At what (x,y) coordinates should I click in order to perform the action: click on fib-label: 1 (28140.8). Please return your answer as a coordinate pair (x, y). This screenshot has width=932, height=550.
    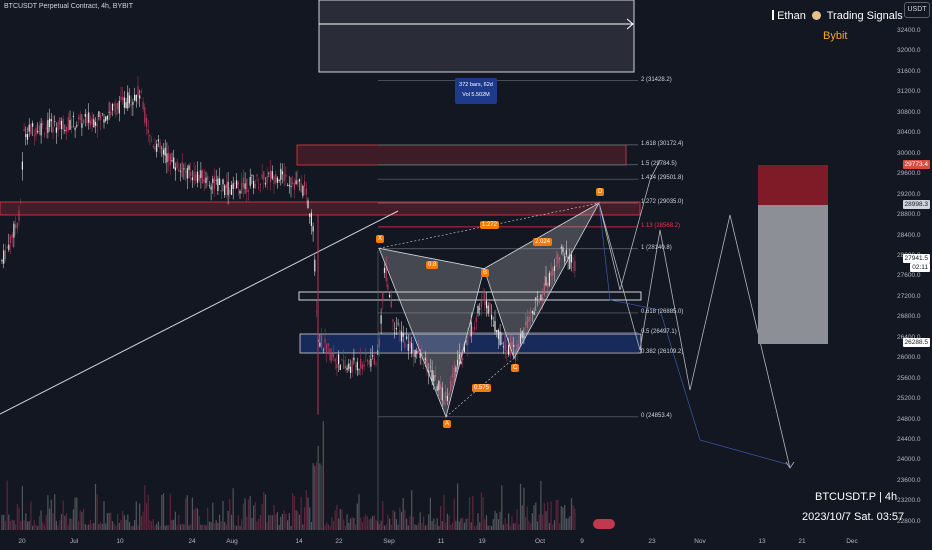
    Looking at the image, I should click on (656, 247).